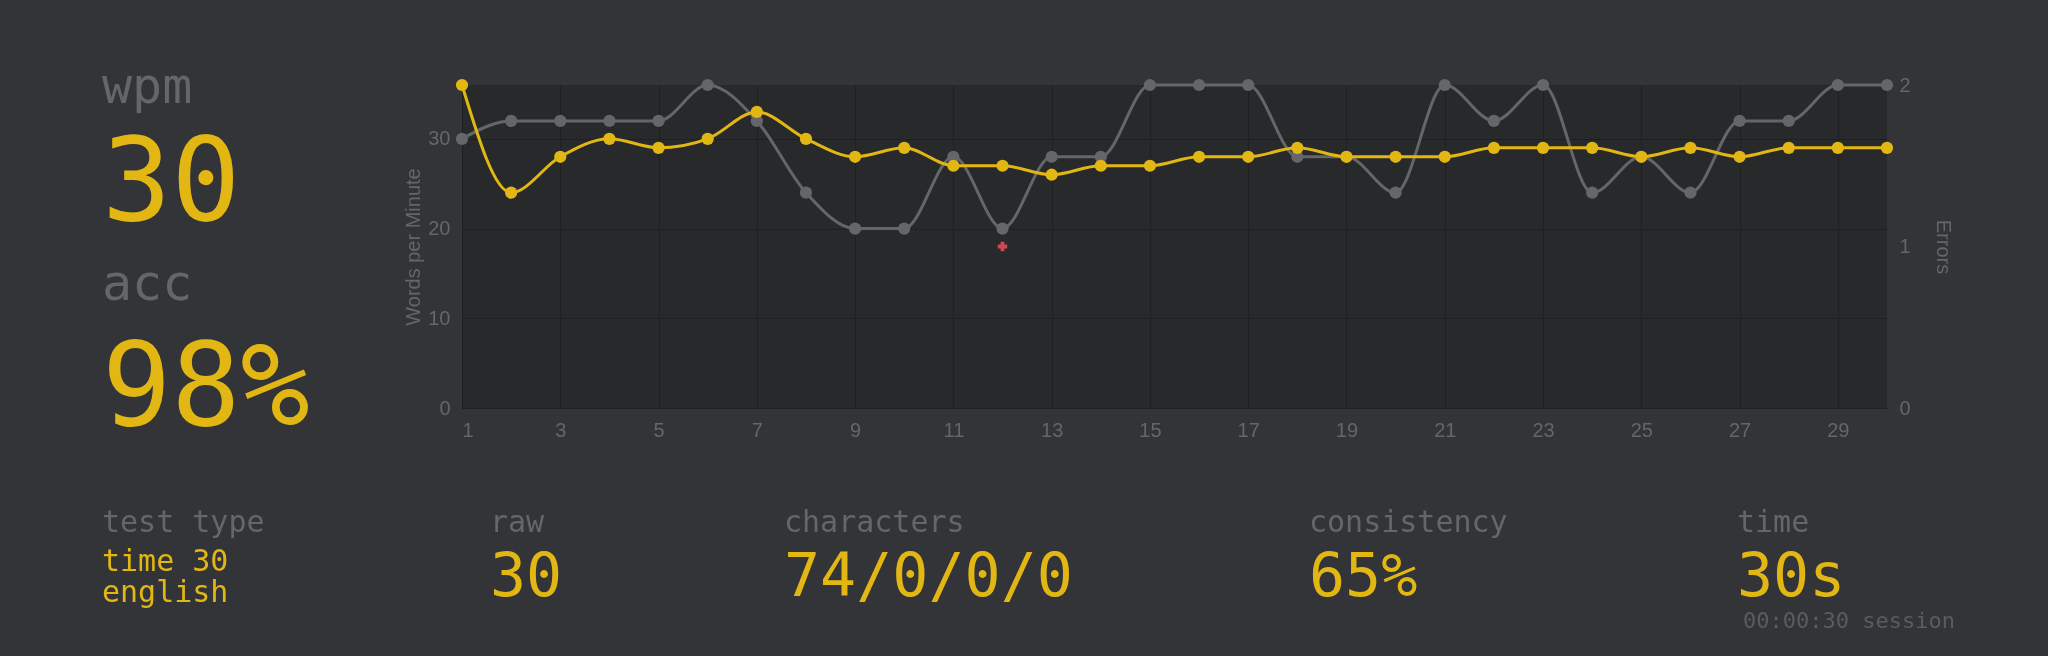 The image size is (2048, 656). Describe the element at coordinates (206, 385) in the screenshot. I see `text: 98%` at that location.